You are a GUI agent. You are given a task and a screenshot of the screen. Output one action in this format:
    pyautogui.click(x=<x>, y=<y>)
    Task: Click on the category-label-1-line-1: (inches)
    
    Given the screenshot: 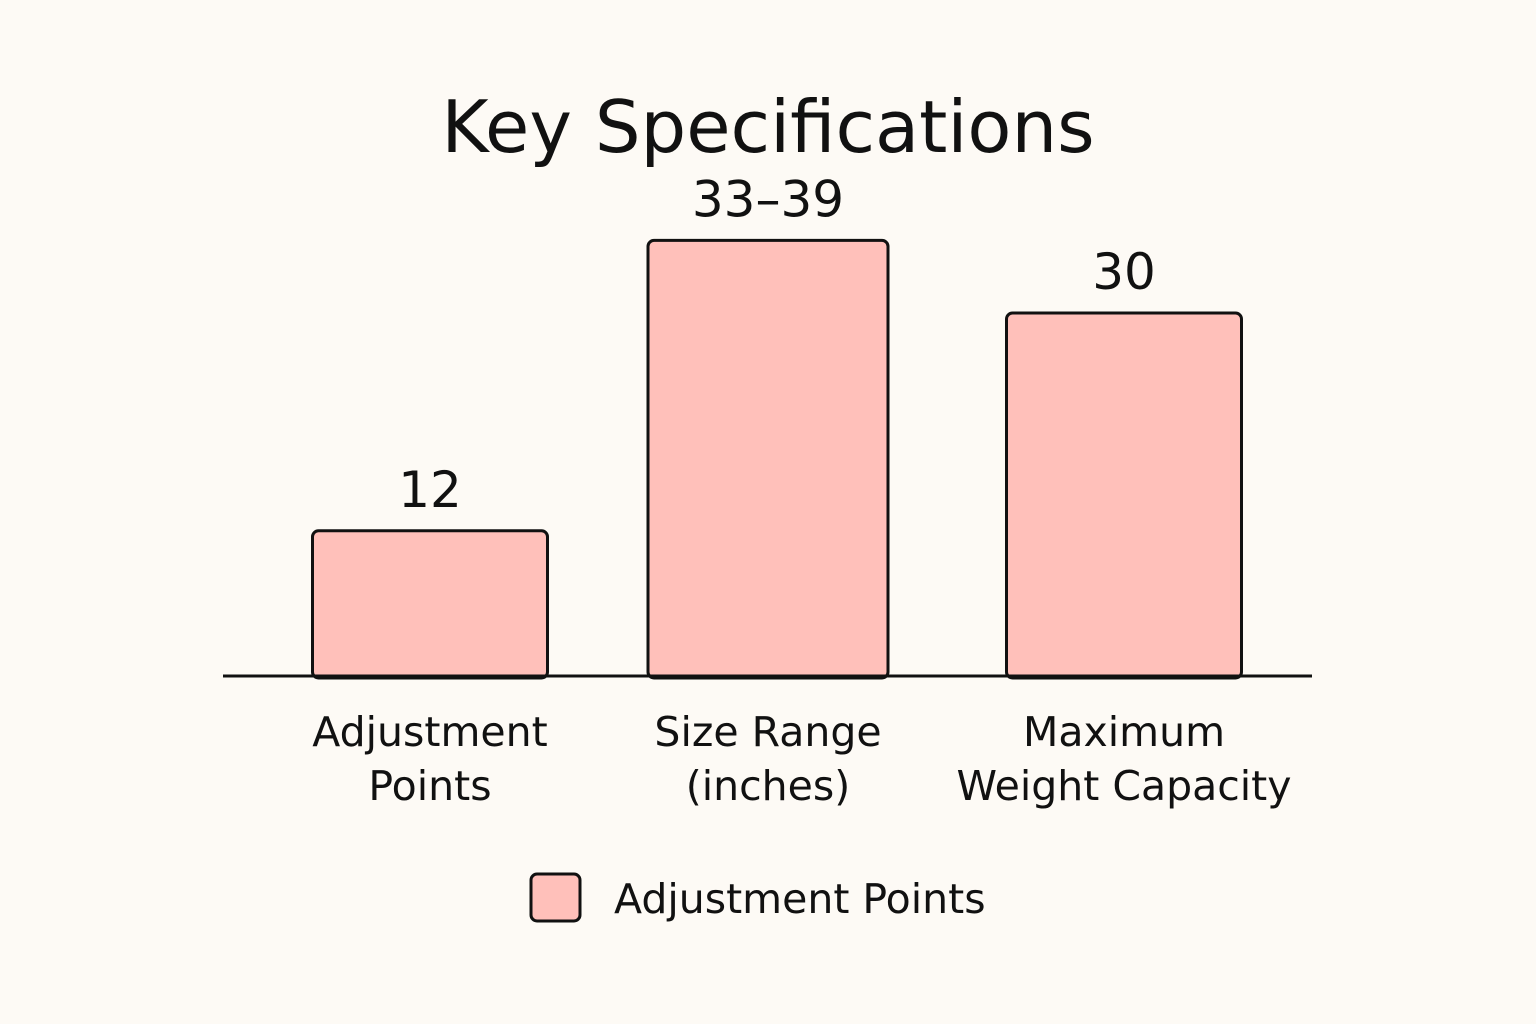 What is the action you would take?
    pyautogui.click(x=768, y=786)
    